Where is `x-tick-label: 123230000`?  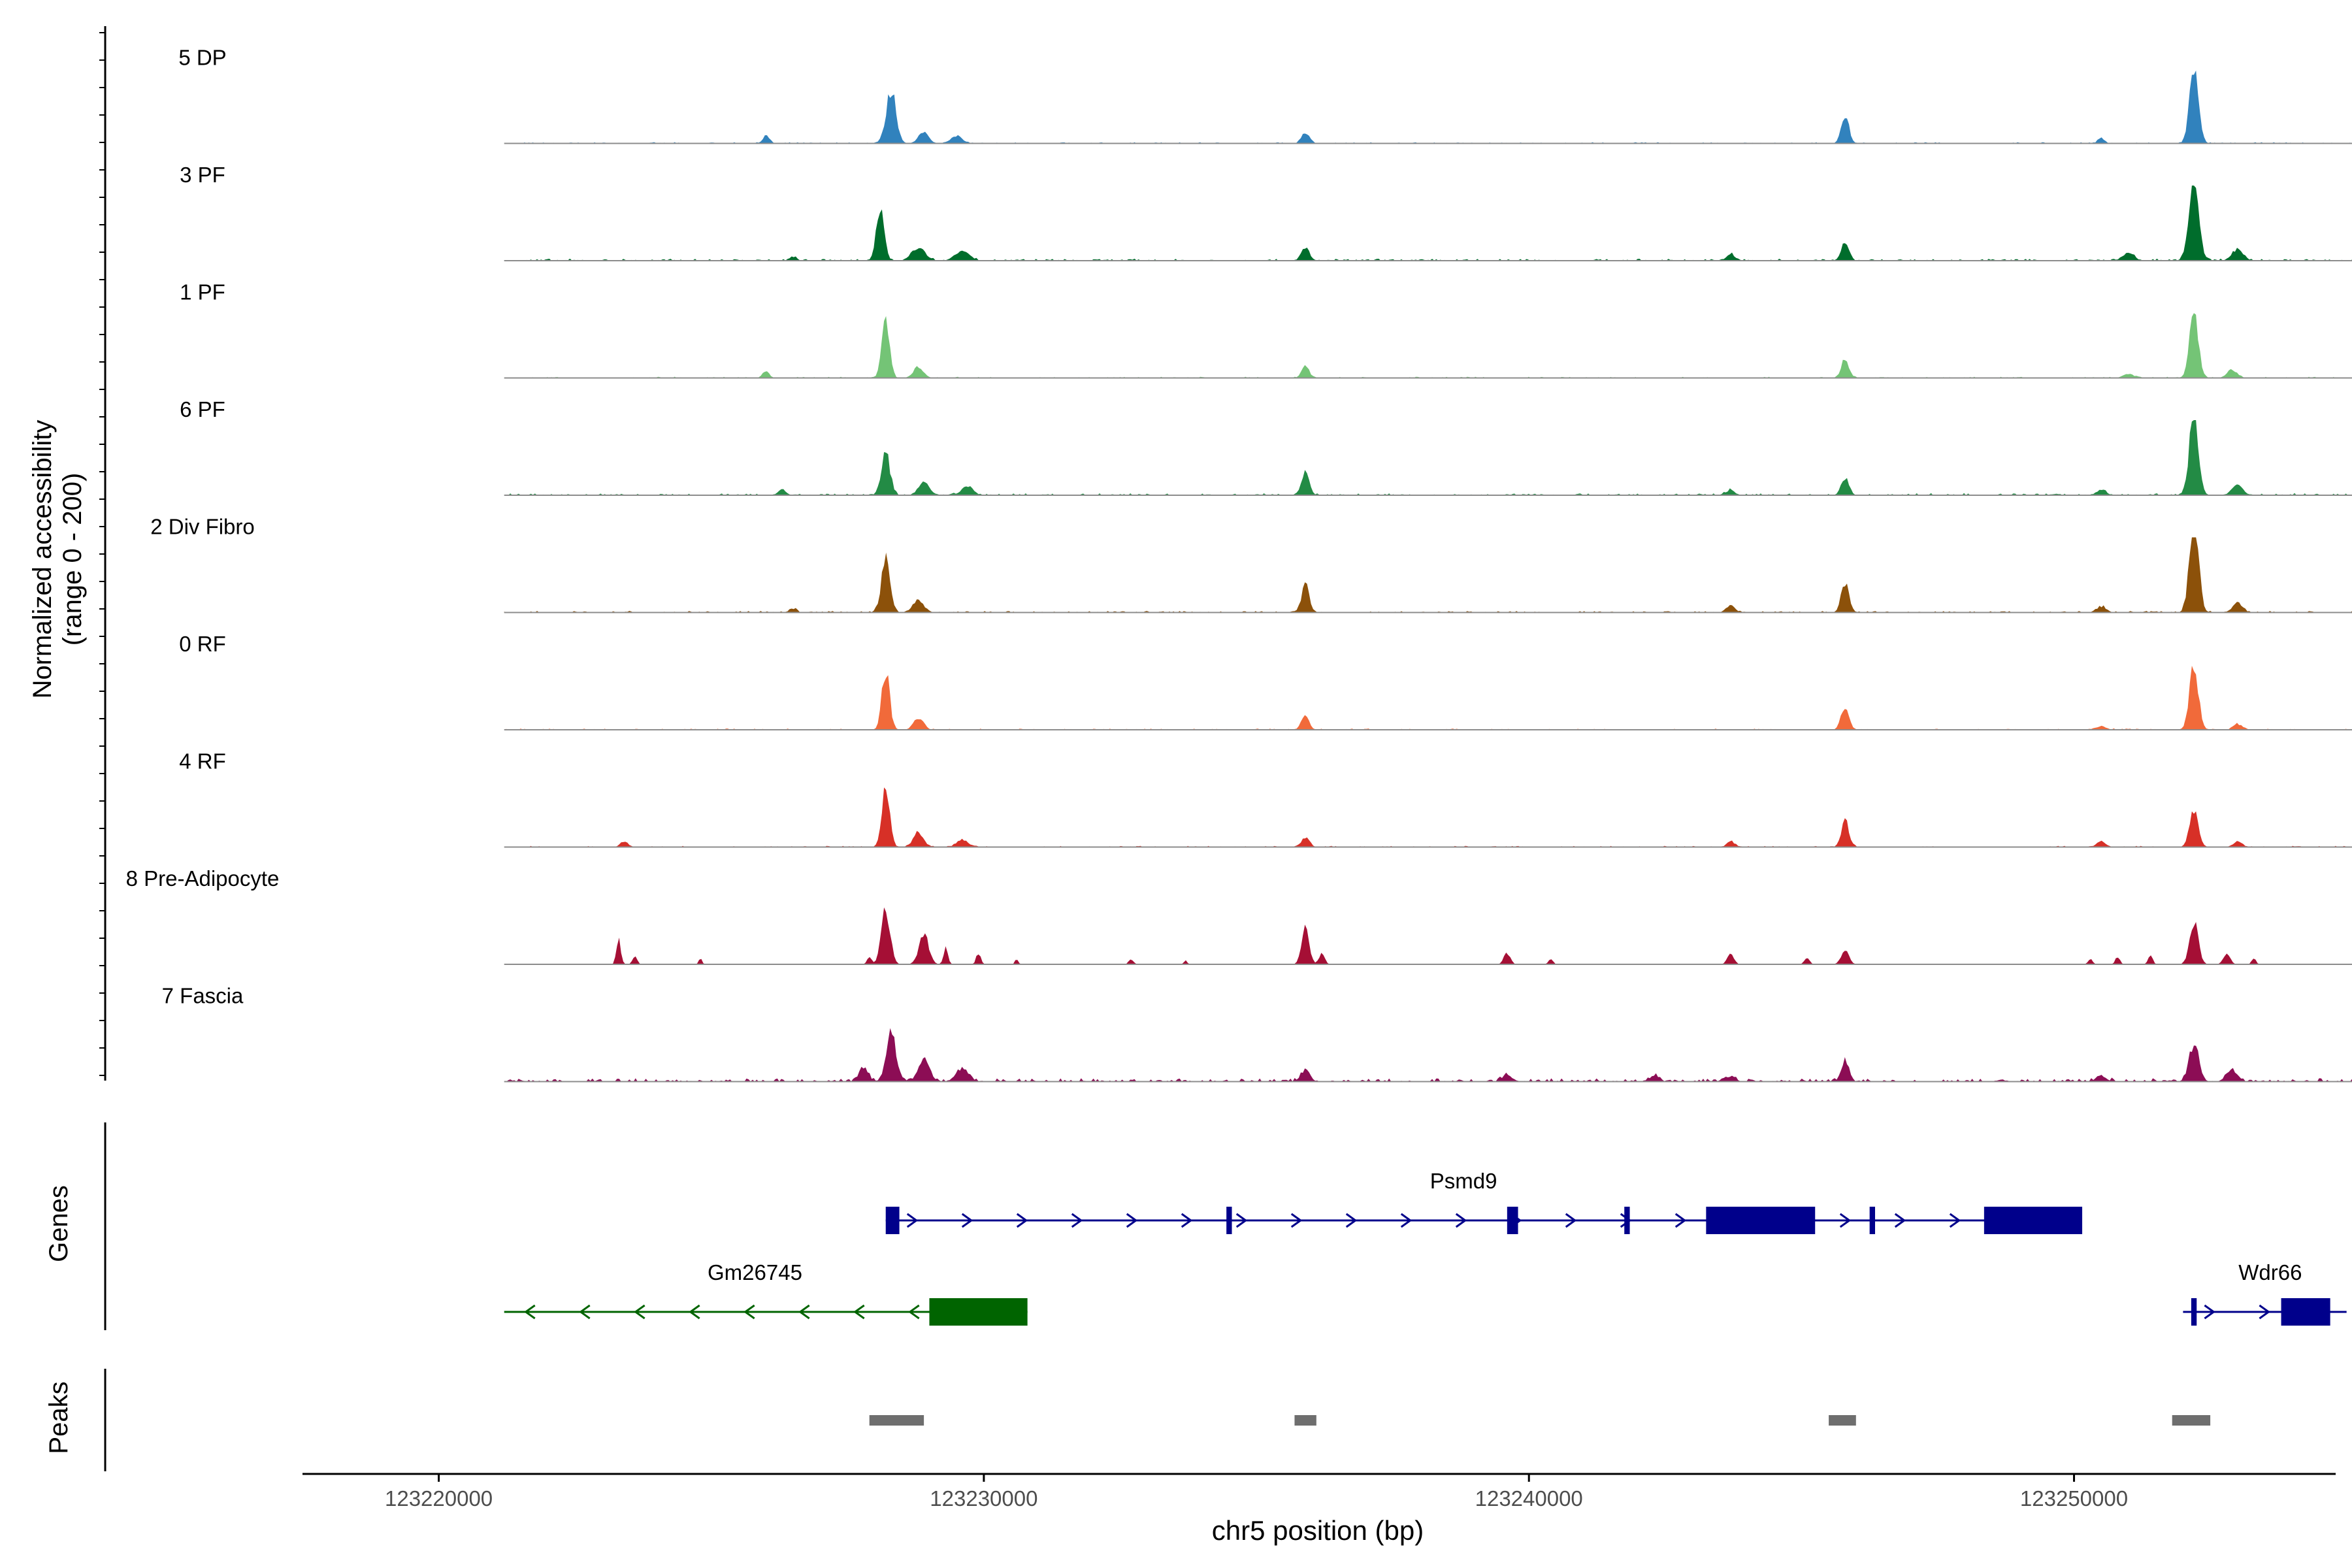 x-tick-label: 123230000 is located at coordinates (983, 1498).